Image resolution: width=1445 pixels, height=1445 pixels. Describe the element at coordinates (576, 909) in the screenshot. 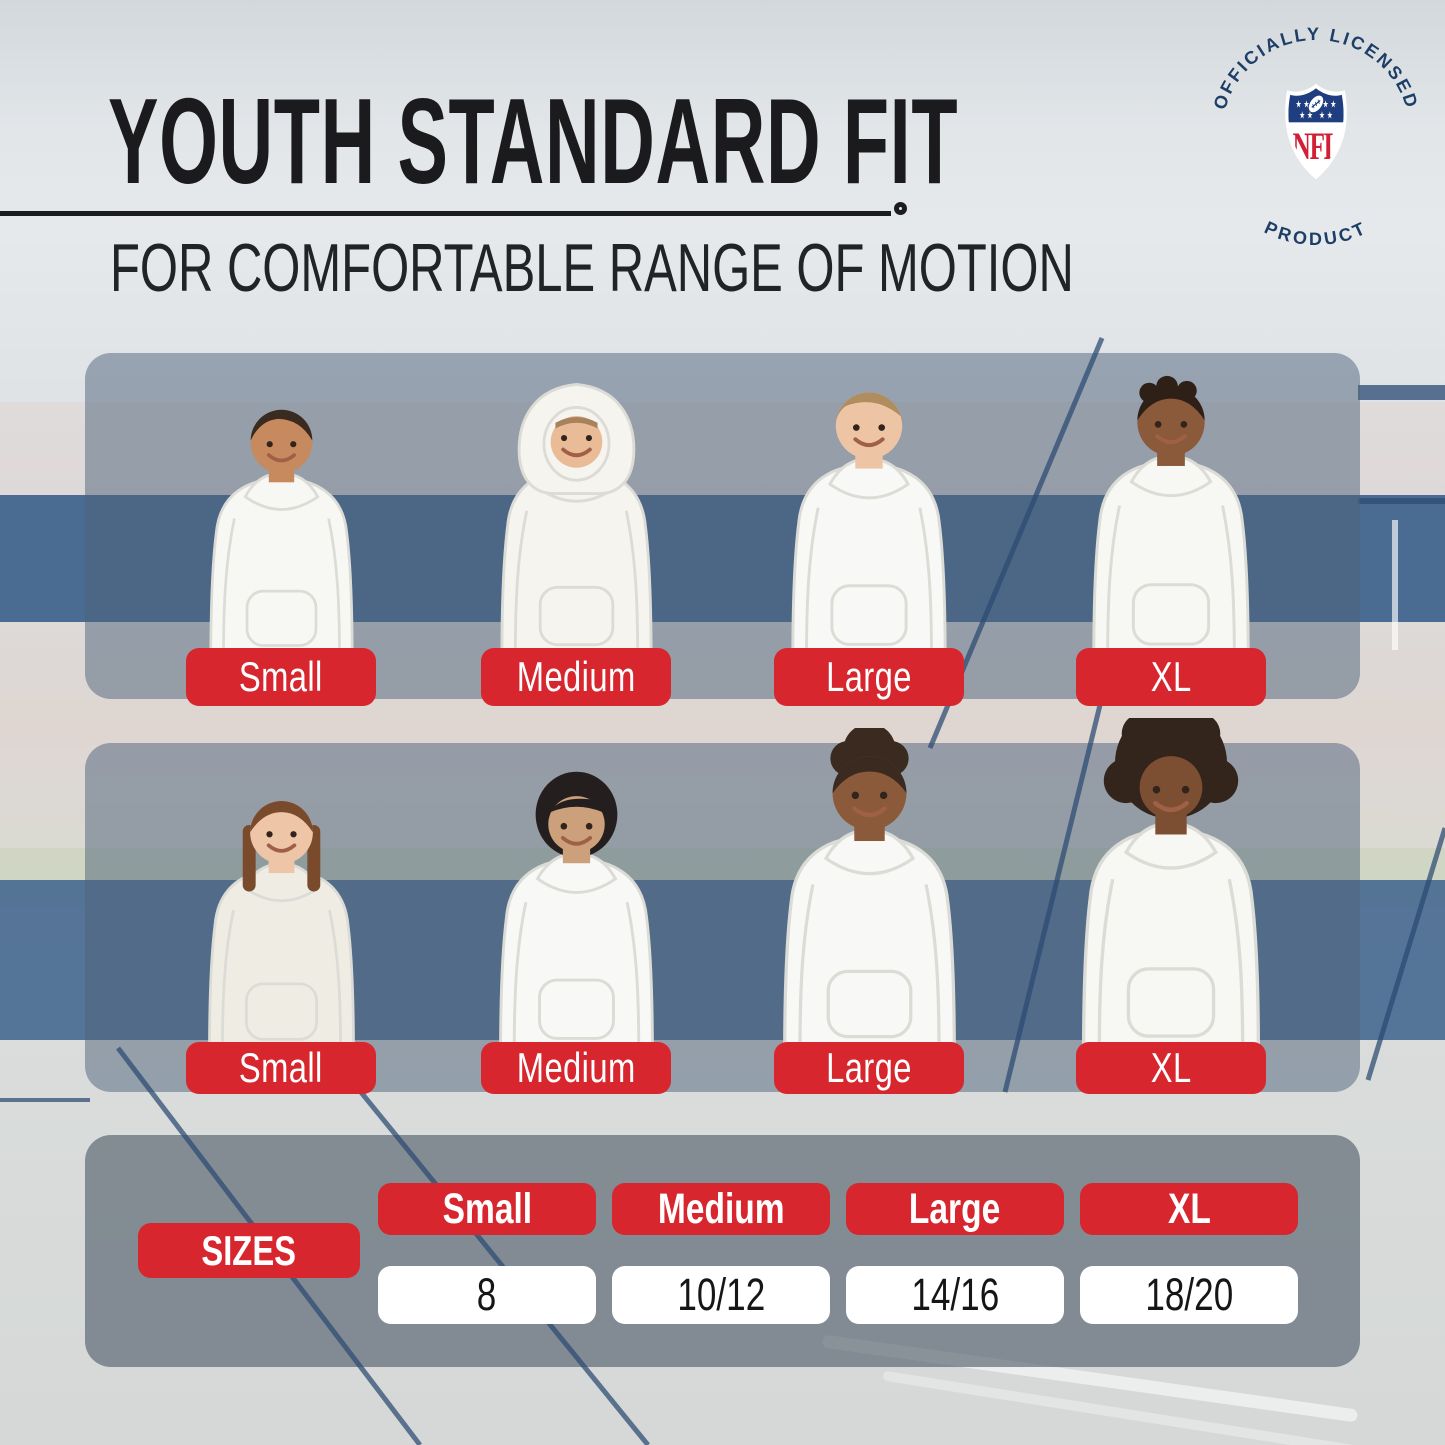

I see `model-girl-medium` at that location.